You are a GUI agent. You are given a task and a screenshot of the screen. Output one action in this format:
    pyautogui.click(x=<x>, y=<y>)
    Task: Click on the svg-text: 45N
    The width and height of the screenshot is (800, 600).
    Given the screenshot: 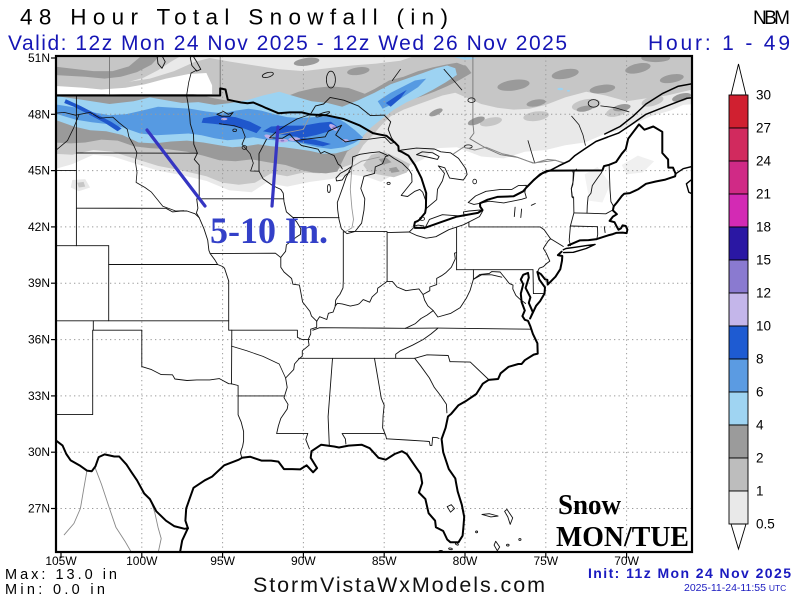 What is the action you would take?
    pyautogui.click(x=39, y=171)
    